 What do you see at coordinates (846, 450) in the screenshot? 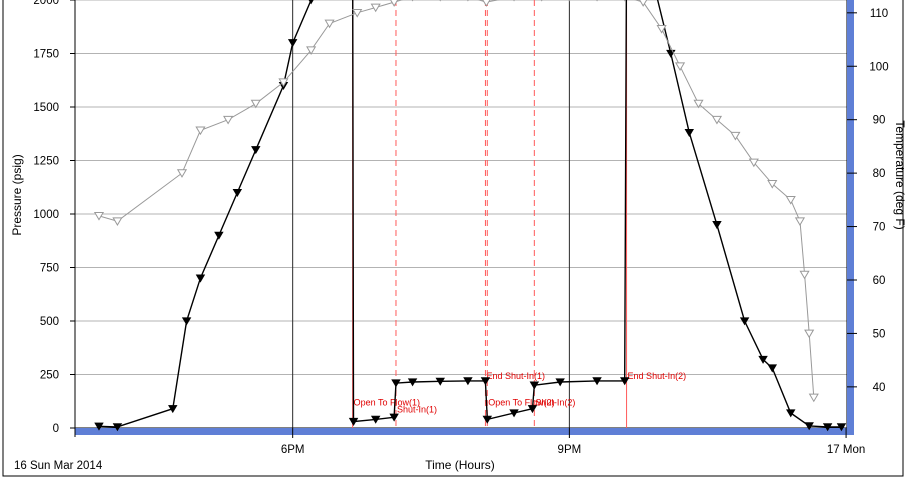
I see `x-tick-label: 17 Mon` at bounding box center [846, 450].